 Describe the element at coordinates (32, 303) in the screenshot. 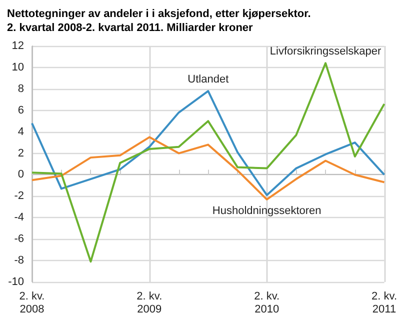

I see `x-tick-label: 2. kv. 2008` at that location.